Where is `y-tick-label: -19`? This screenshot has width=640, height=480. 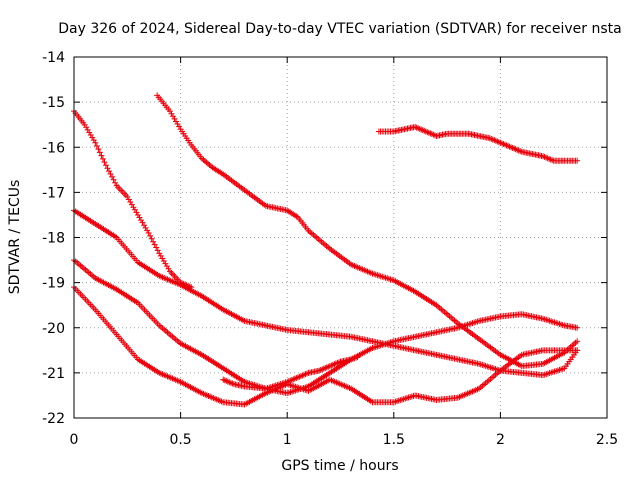
y-tick-label: -19 is located at coordinates (53, 284).